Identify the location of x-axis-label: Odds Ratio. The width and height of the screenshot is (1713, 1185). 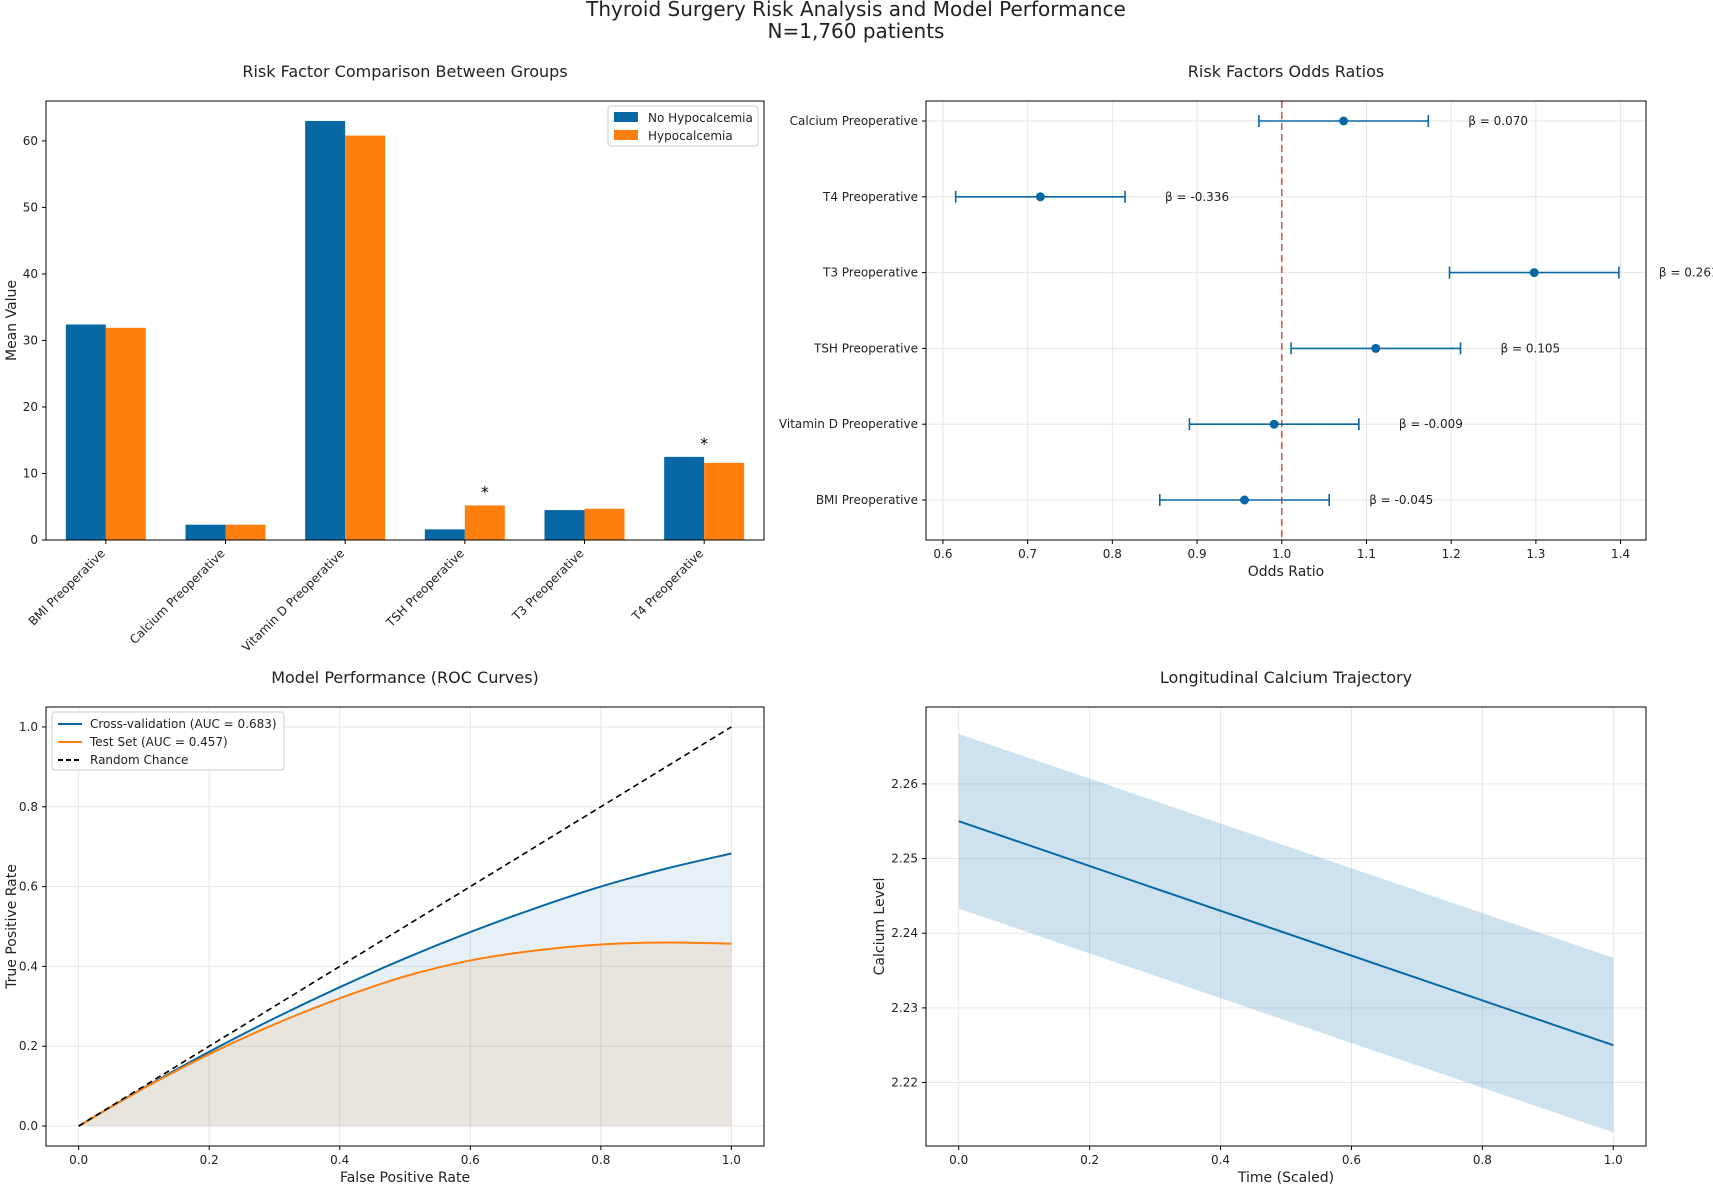
(1286, 572).